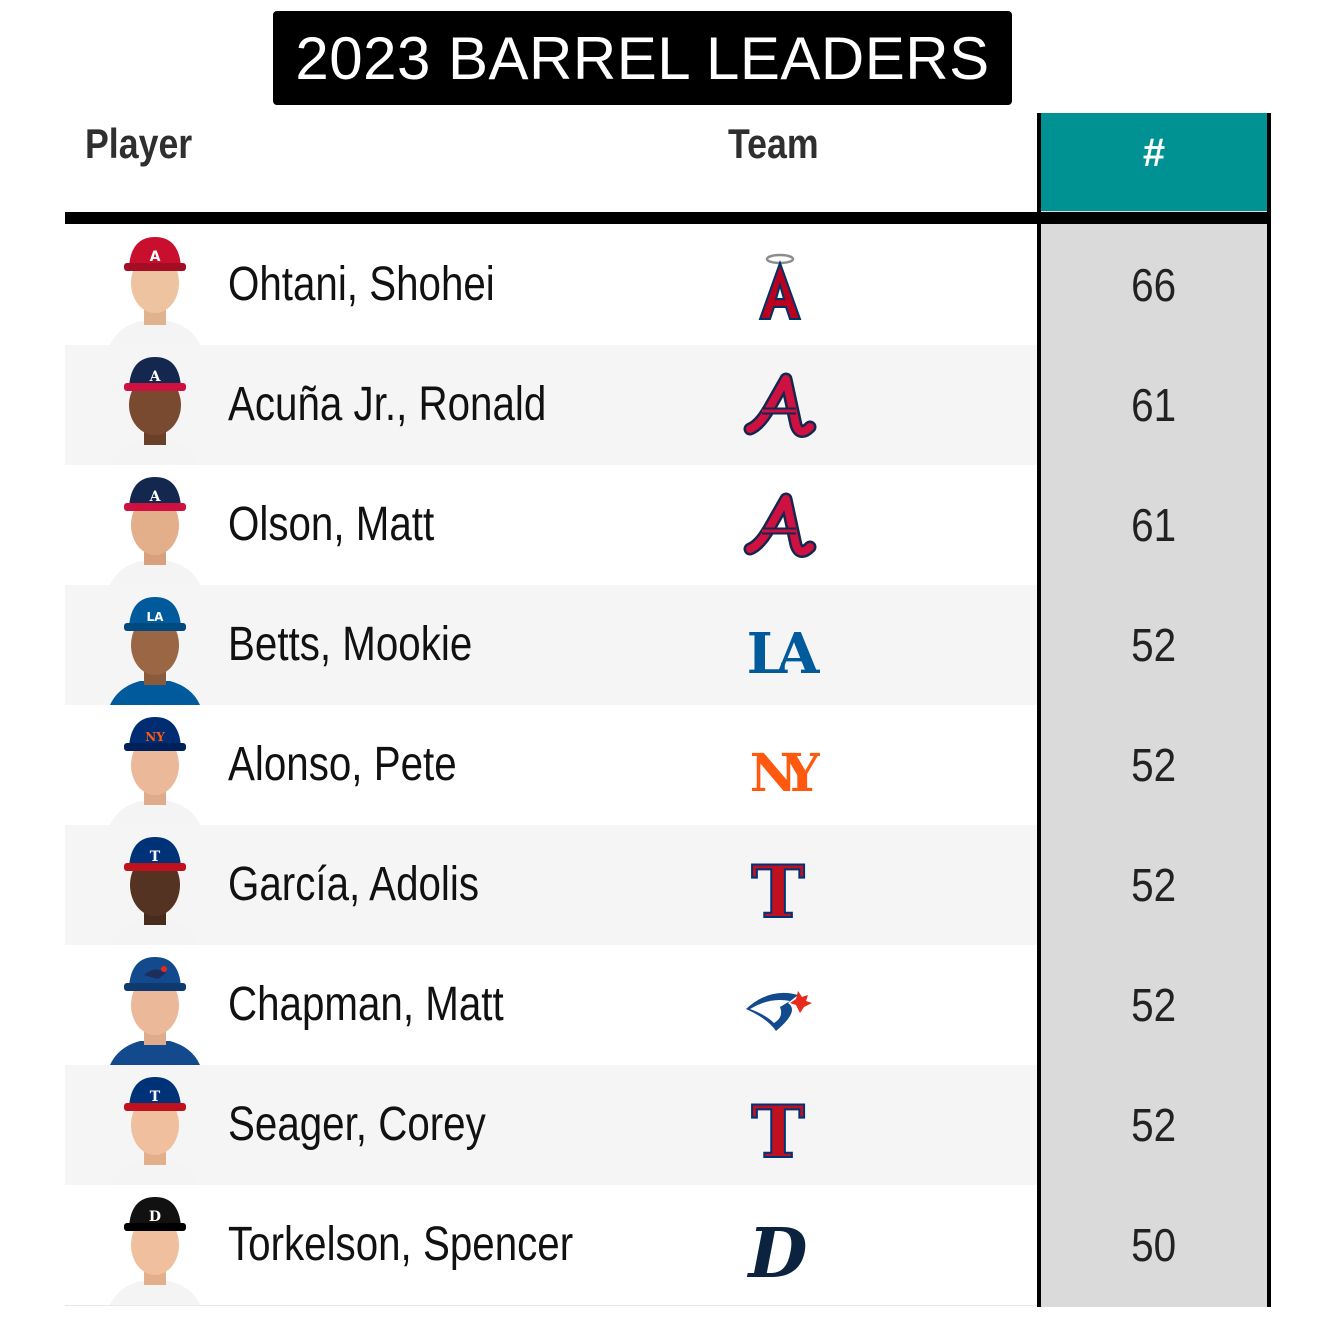 This screenshot has height=1342, width=1342. Describe the element at coordinates (387, 404) in the screenshot. I see `player-name: Acuña Jr., Ronald` at that location.